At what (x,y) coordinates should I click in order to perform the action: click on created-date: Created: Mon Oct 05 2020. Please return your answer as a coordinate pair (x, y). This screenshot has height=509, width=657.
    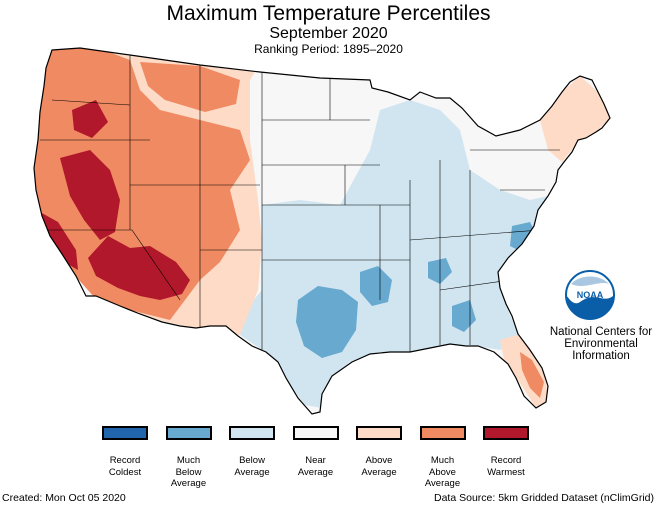
    Looking at the image, I should click on (64, 498).